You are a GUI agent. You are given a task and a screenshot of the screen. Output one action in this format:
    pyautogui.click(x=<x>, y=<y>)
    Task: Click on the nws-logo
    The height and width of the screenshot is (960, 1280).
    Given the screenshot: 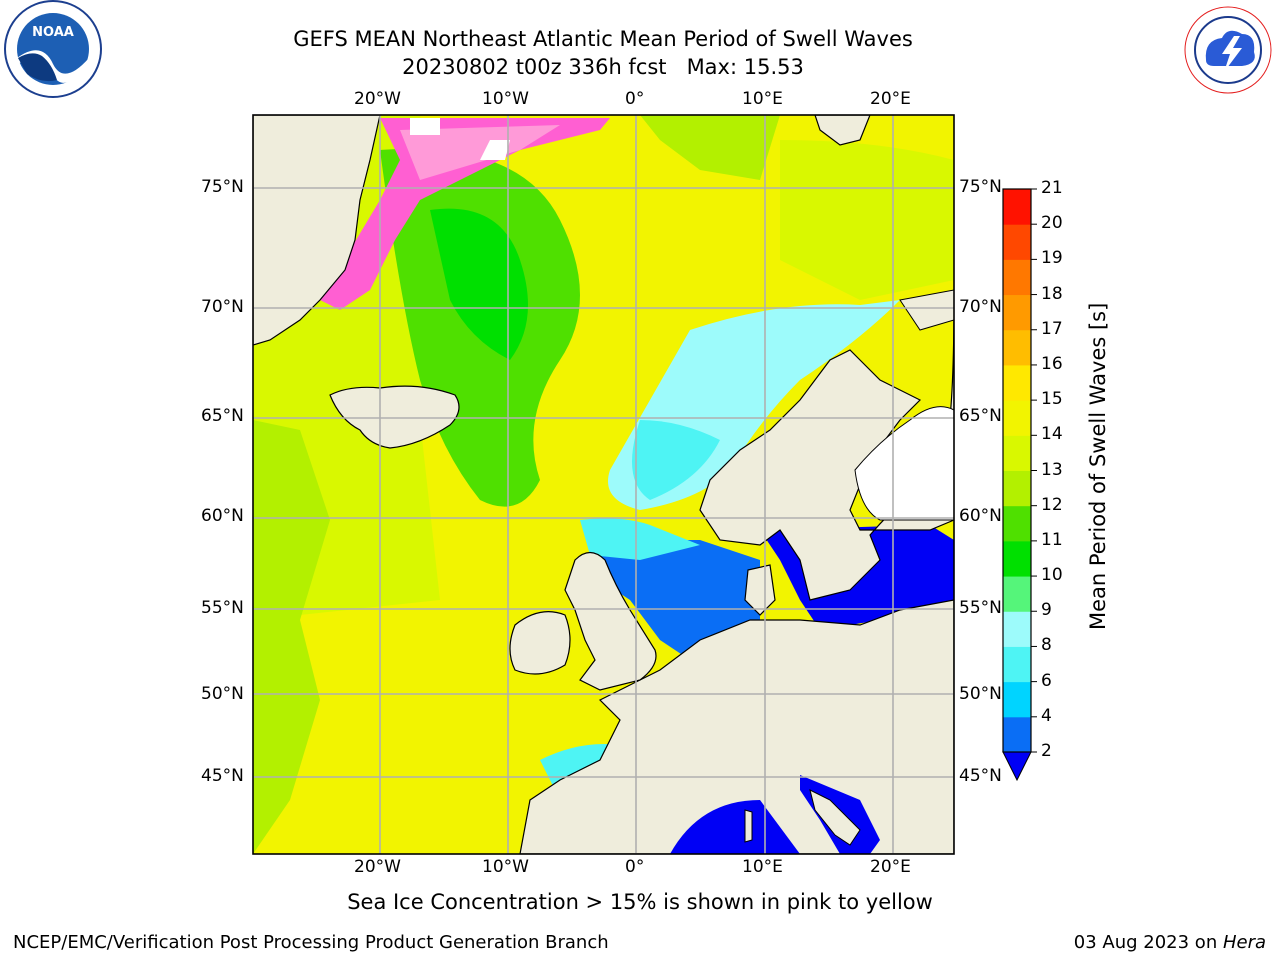 What is the action you would take?
    pyautogui.click(x=1228, y=50)
    